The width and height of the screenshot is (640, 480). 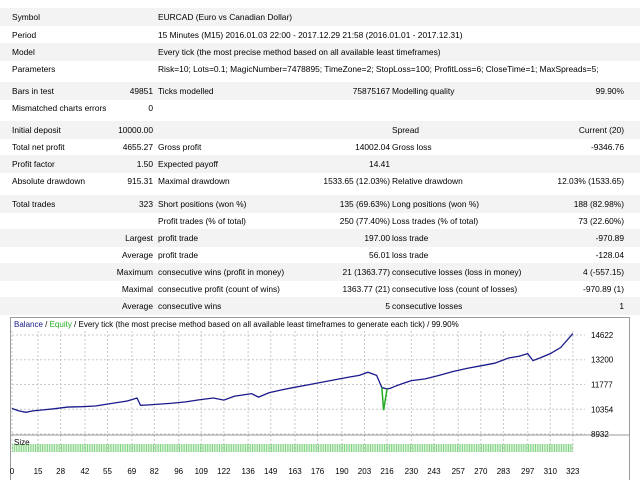 I want to click on max-cons-wins-value: 21 (1363.77), so click(x=366, y=272).